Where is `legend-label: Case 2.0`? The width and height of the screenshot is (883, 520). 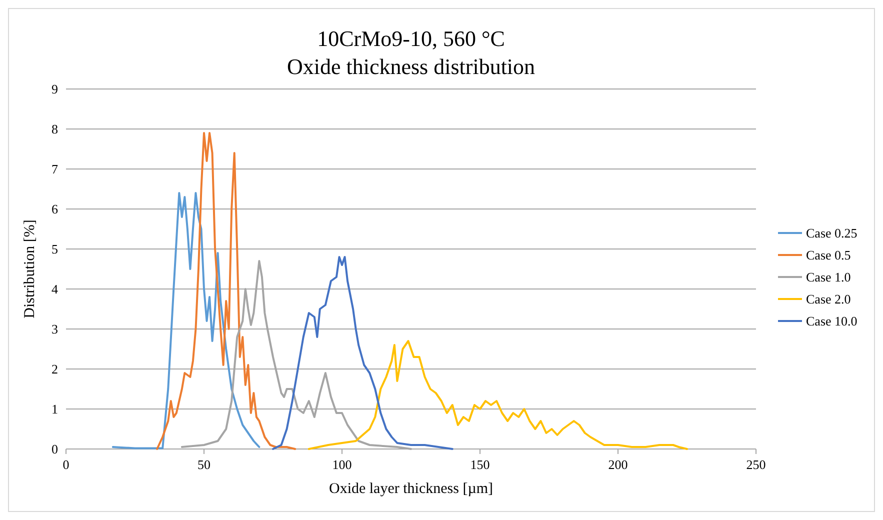
legend-label: Case 2.0 is located at coordinates (828, 299).